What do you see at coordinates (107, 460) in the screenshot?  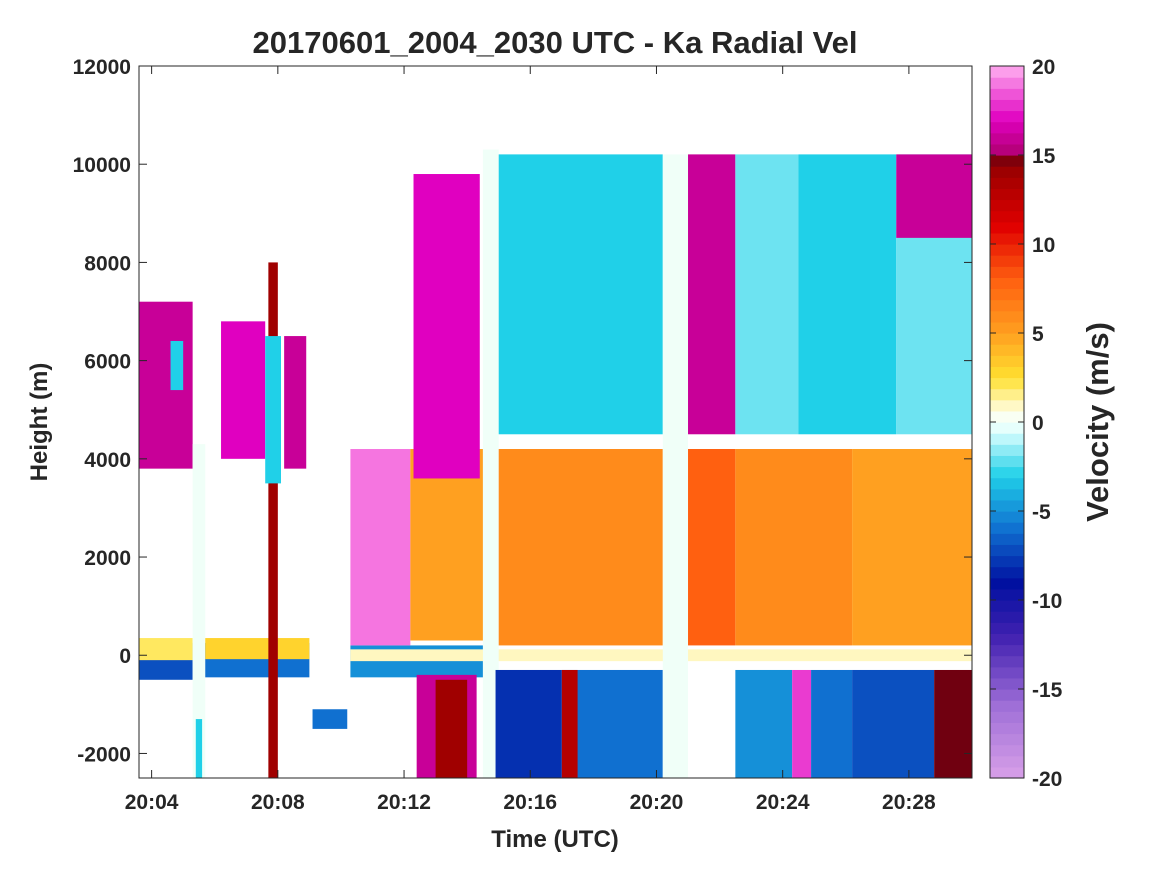 I see `y-tick-label: 4000` at bounding box center [107, 460].